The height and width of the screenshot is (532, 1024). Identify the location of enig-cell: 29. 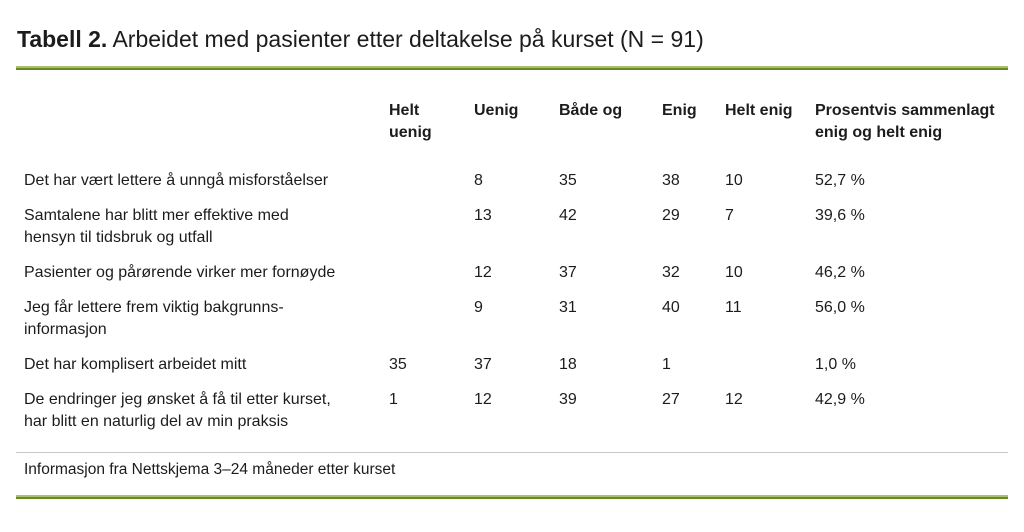
(671, 215).